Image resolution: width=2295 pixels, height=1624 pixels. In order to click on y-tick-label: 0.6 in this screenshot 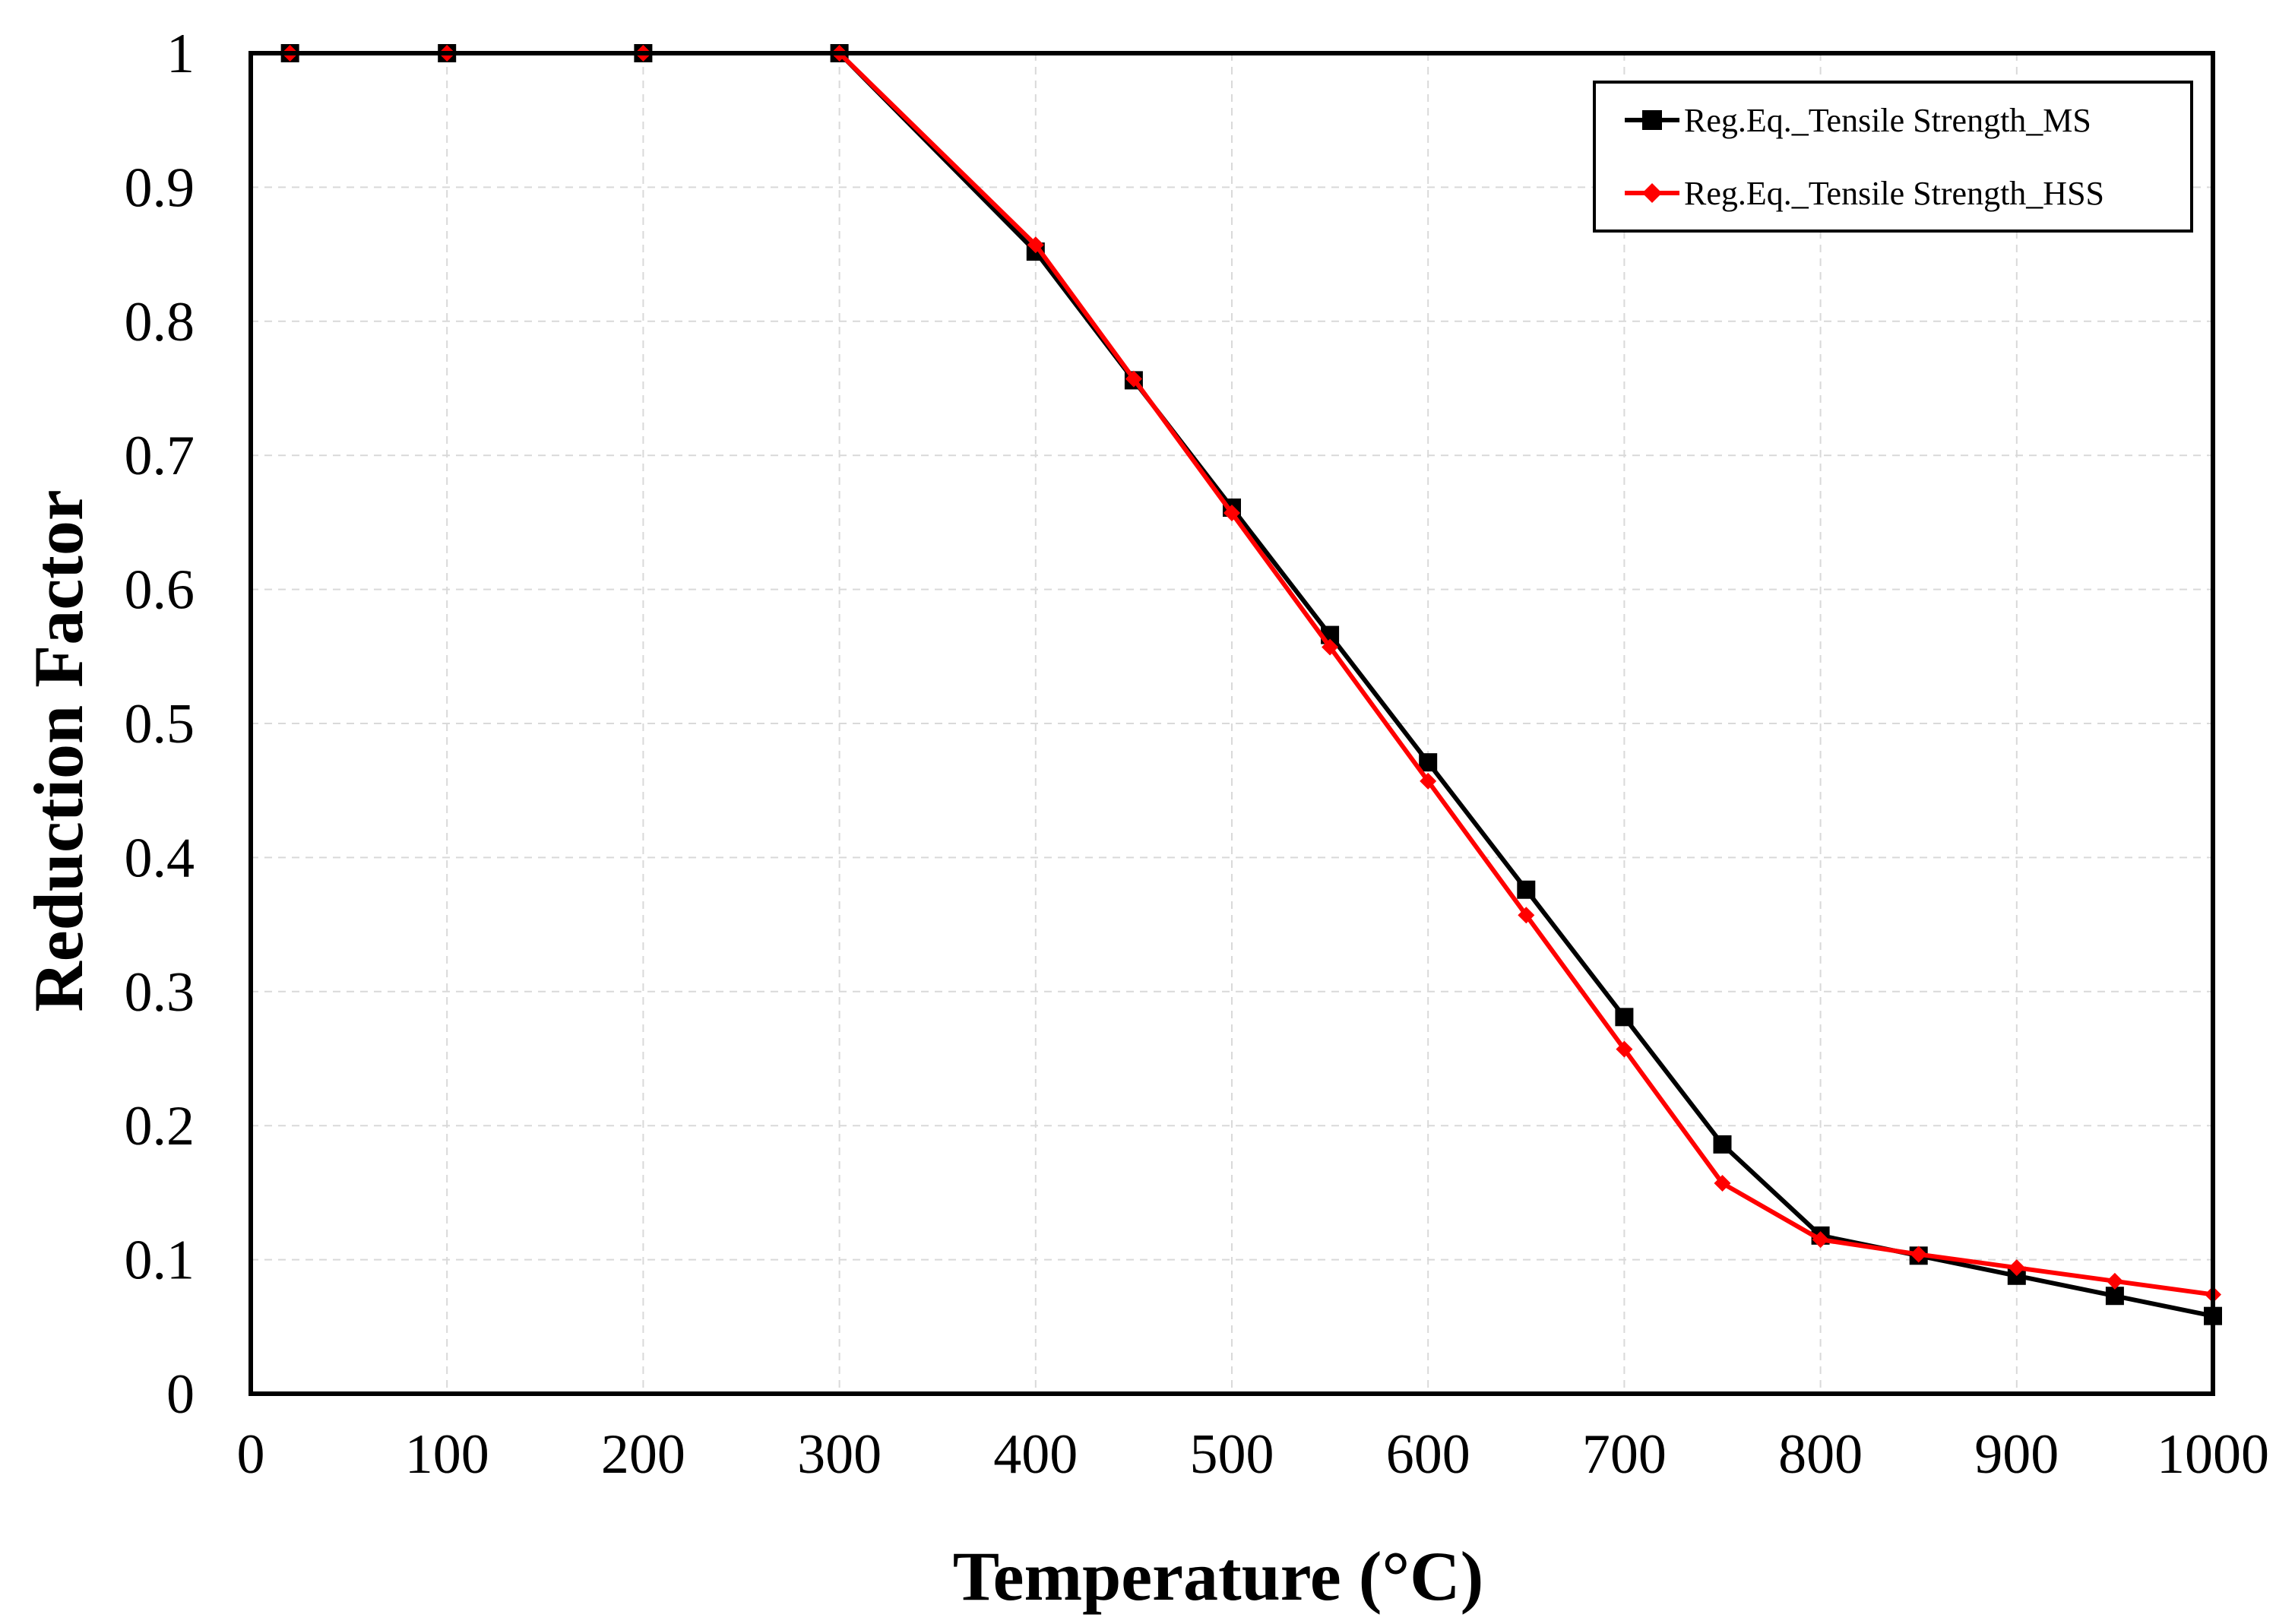, I will do `click(160, 590)`.